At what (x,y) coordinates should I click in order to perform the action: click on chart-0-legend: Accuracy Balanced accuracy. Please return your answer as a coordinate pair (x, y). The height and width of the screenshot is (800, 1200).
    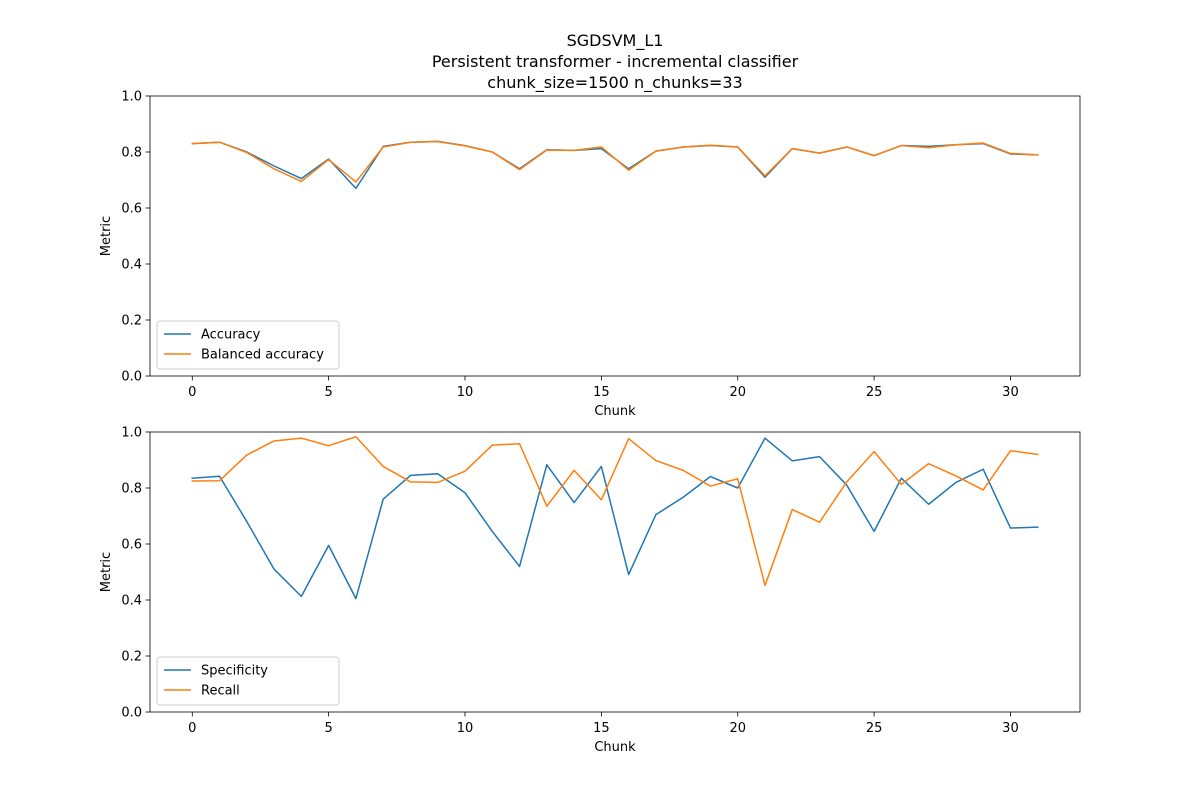
    Looking at the image, I should click on (248, 345).